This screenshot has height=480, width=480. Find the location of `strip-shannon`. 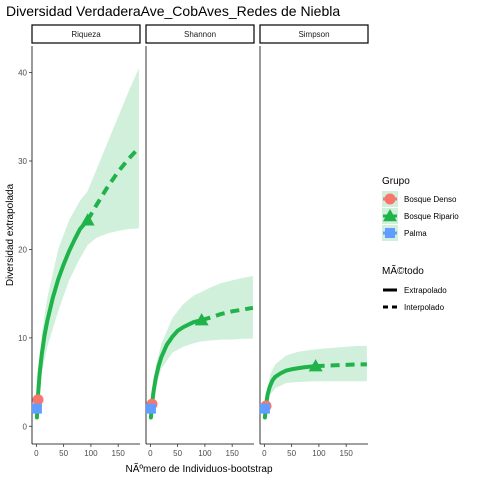

strip-shannon is located at coordinates (200, 34).